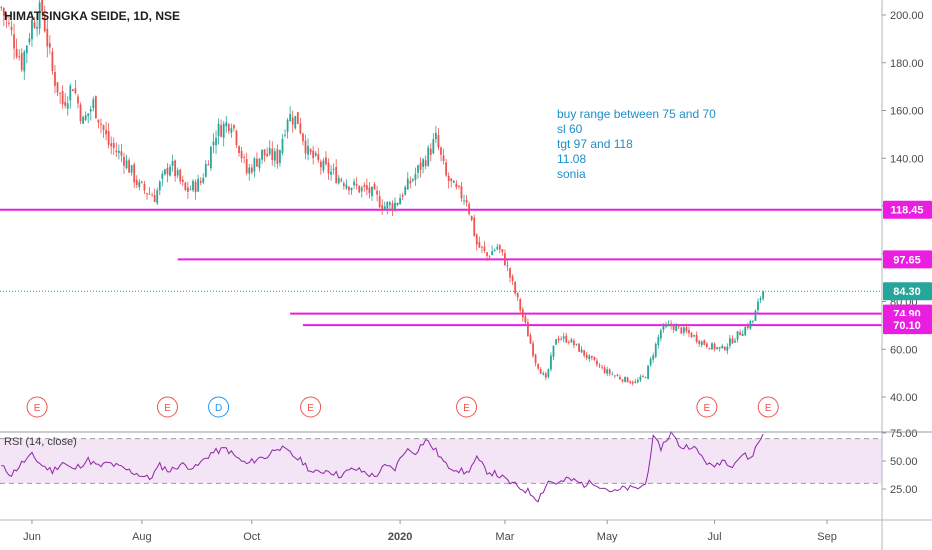 Image resolution: width=932 pixels, height=550 pixels. I want to click on annotation-line: buy range between 75 and 70, so click(636, 114).